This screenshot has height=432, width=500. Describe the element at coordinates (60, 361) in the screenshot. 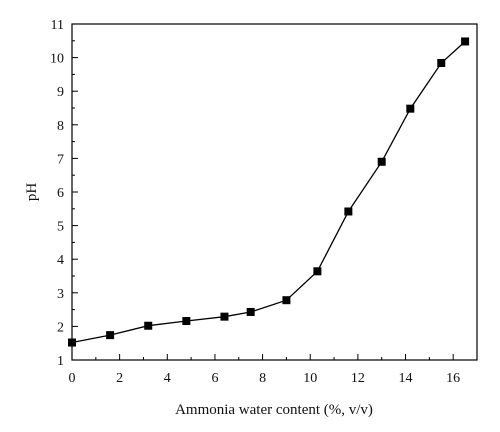

I see `y-tick-label: 1` at that location.